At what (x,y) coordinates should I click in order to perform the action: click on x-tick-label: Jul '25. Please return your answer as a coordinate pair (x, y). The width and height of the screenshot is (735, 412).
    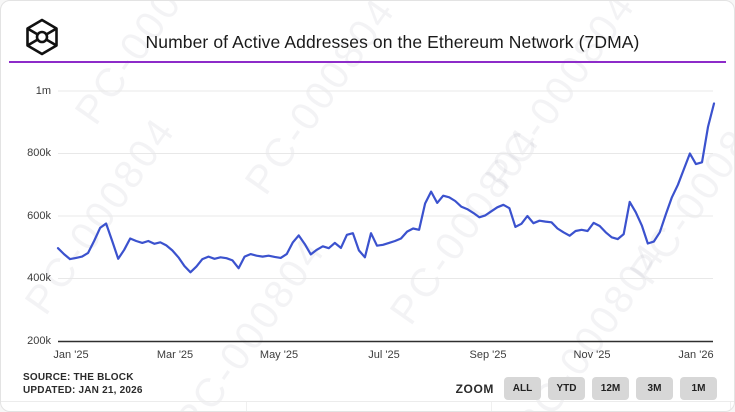
    Looking at the image, I should click on (384, 355).